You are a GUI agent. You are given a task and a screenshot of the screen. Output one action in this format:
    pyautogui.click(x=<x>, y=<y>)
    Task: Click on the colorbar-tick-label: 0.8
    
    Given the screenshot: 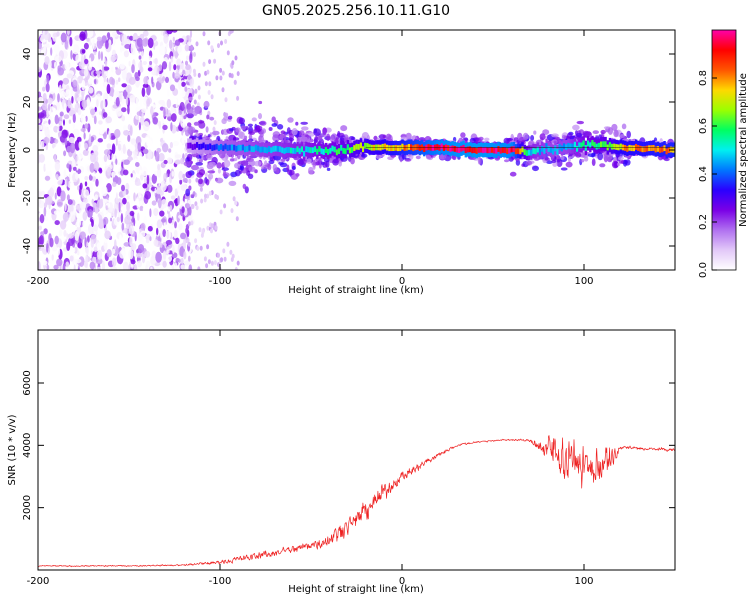 What is the action you would take?
    pyautogui.click(x=703, y=78)
    